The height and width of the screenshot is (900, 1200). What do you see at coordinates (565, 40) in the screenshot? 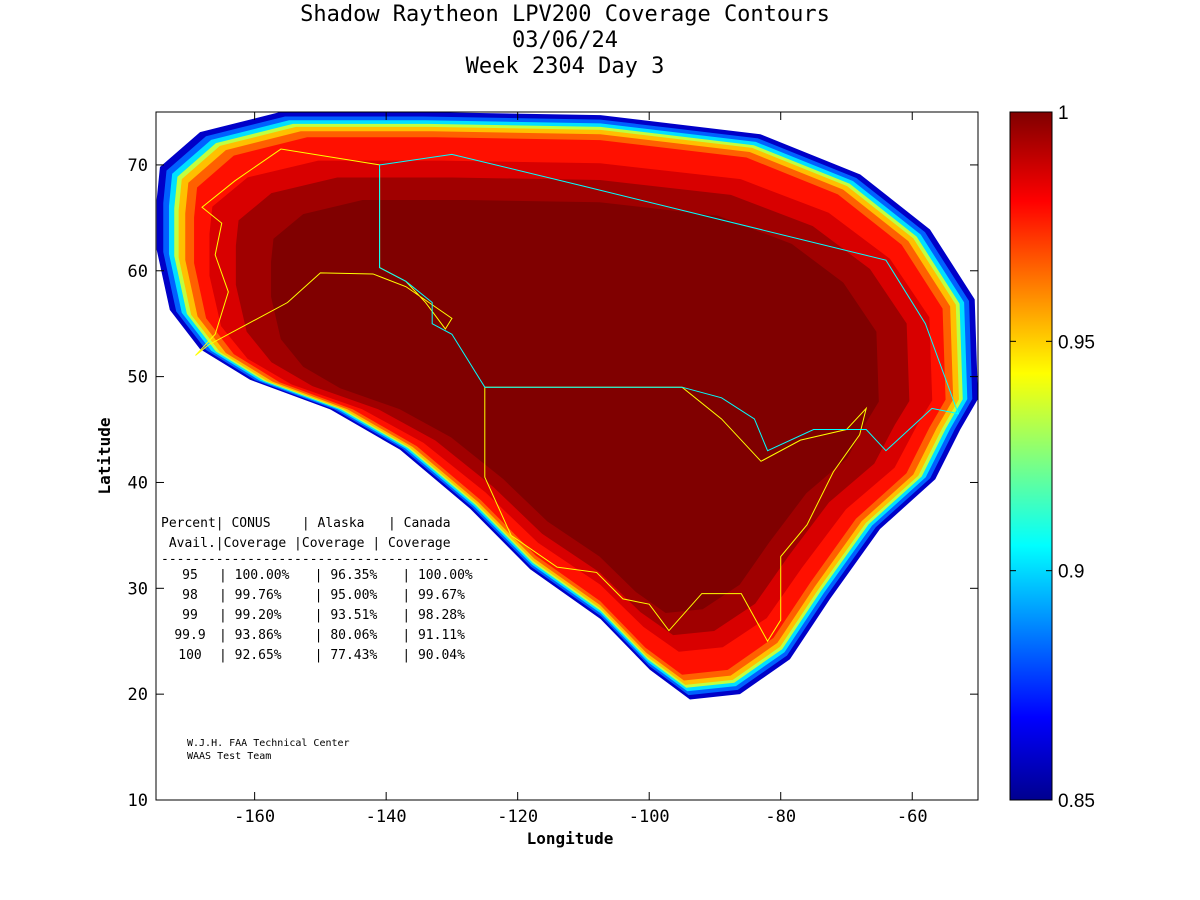
I see `chart-title-line-2: 03/06/24` at bounding box center [565, 40].